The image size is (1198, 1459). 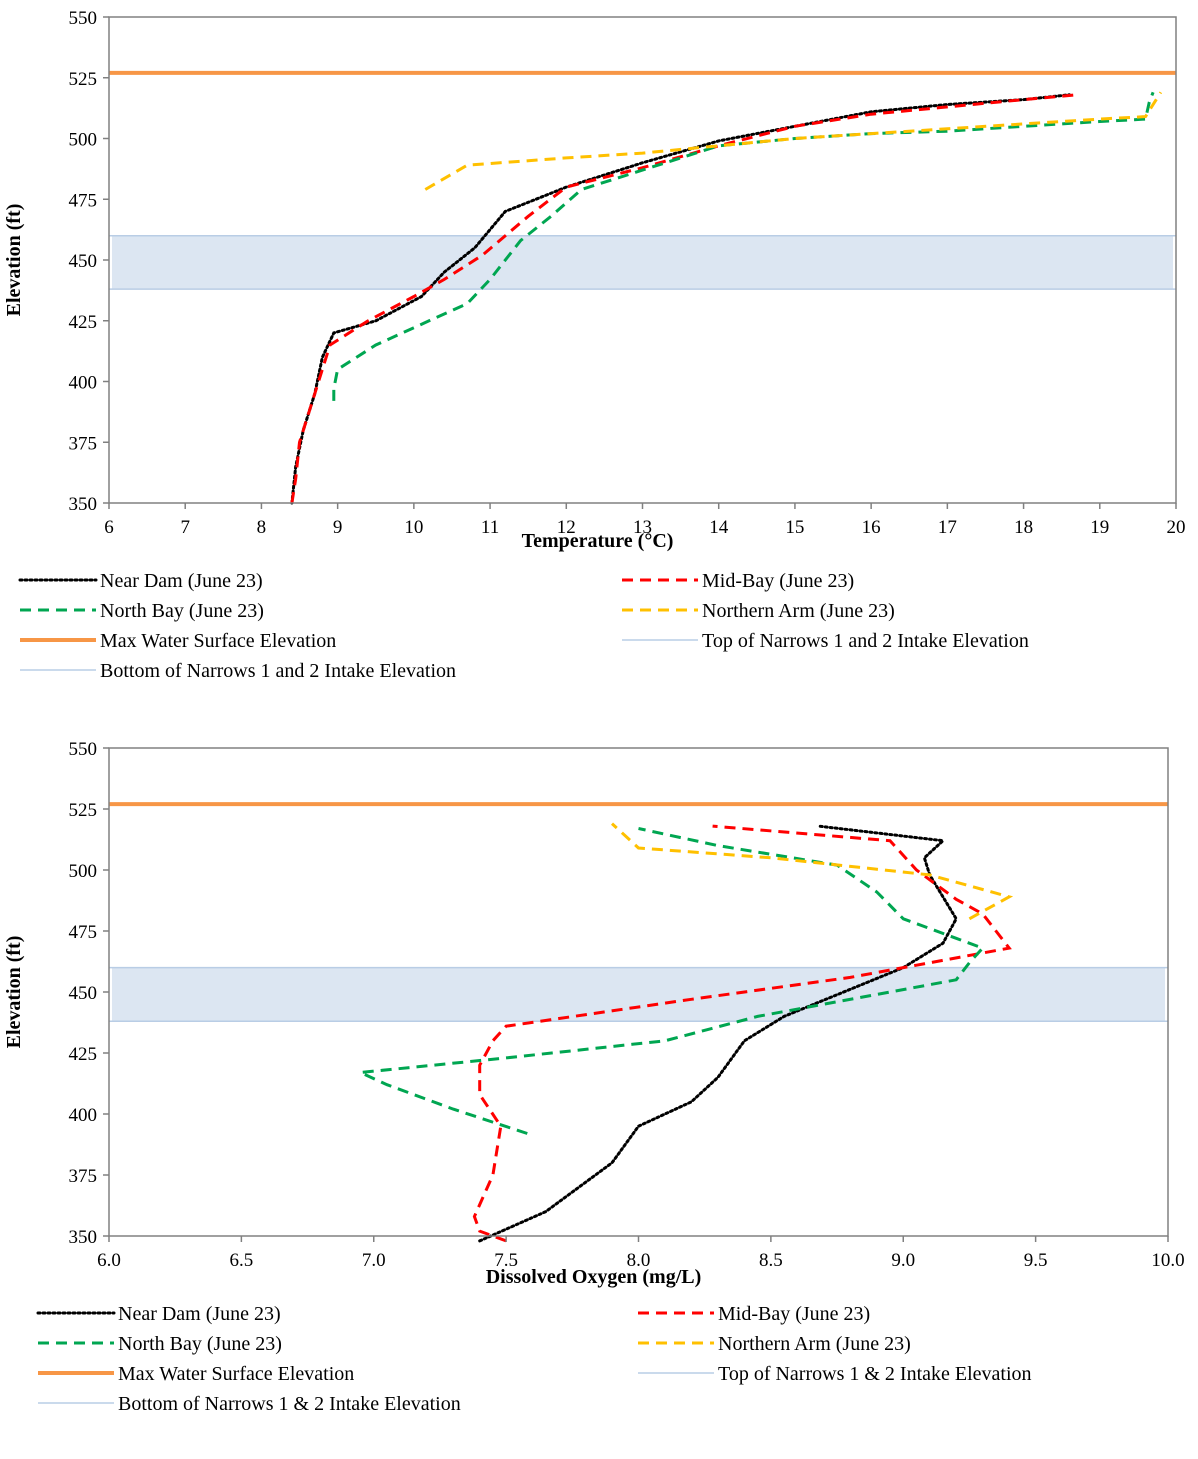 I want to click on chart1-legend-entry: Mid-Bay (June 23), so click(x=738, y=581).